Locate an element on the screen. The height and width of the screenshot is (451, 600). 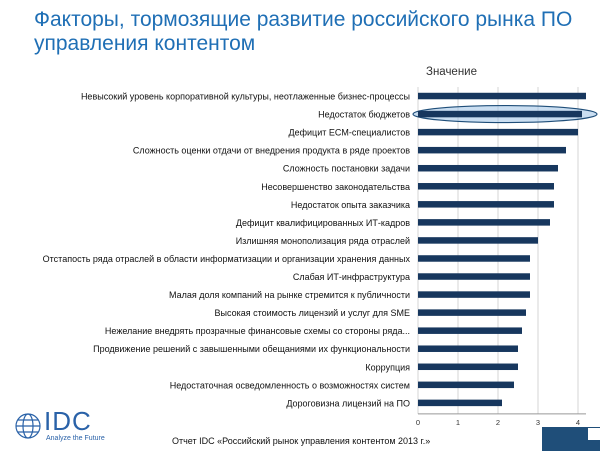
category-label: Дефицит квалифицированных ИТ-кадров is located at coordinates (323, 223).